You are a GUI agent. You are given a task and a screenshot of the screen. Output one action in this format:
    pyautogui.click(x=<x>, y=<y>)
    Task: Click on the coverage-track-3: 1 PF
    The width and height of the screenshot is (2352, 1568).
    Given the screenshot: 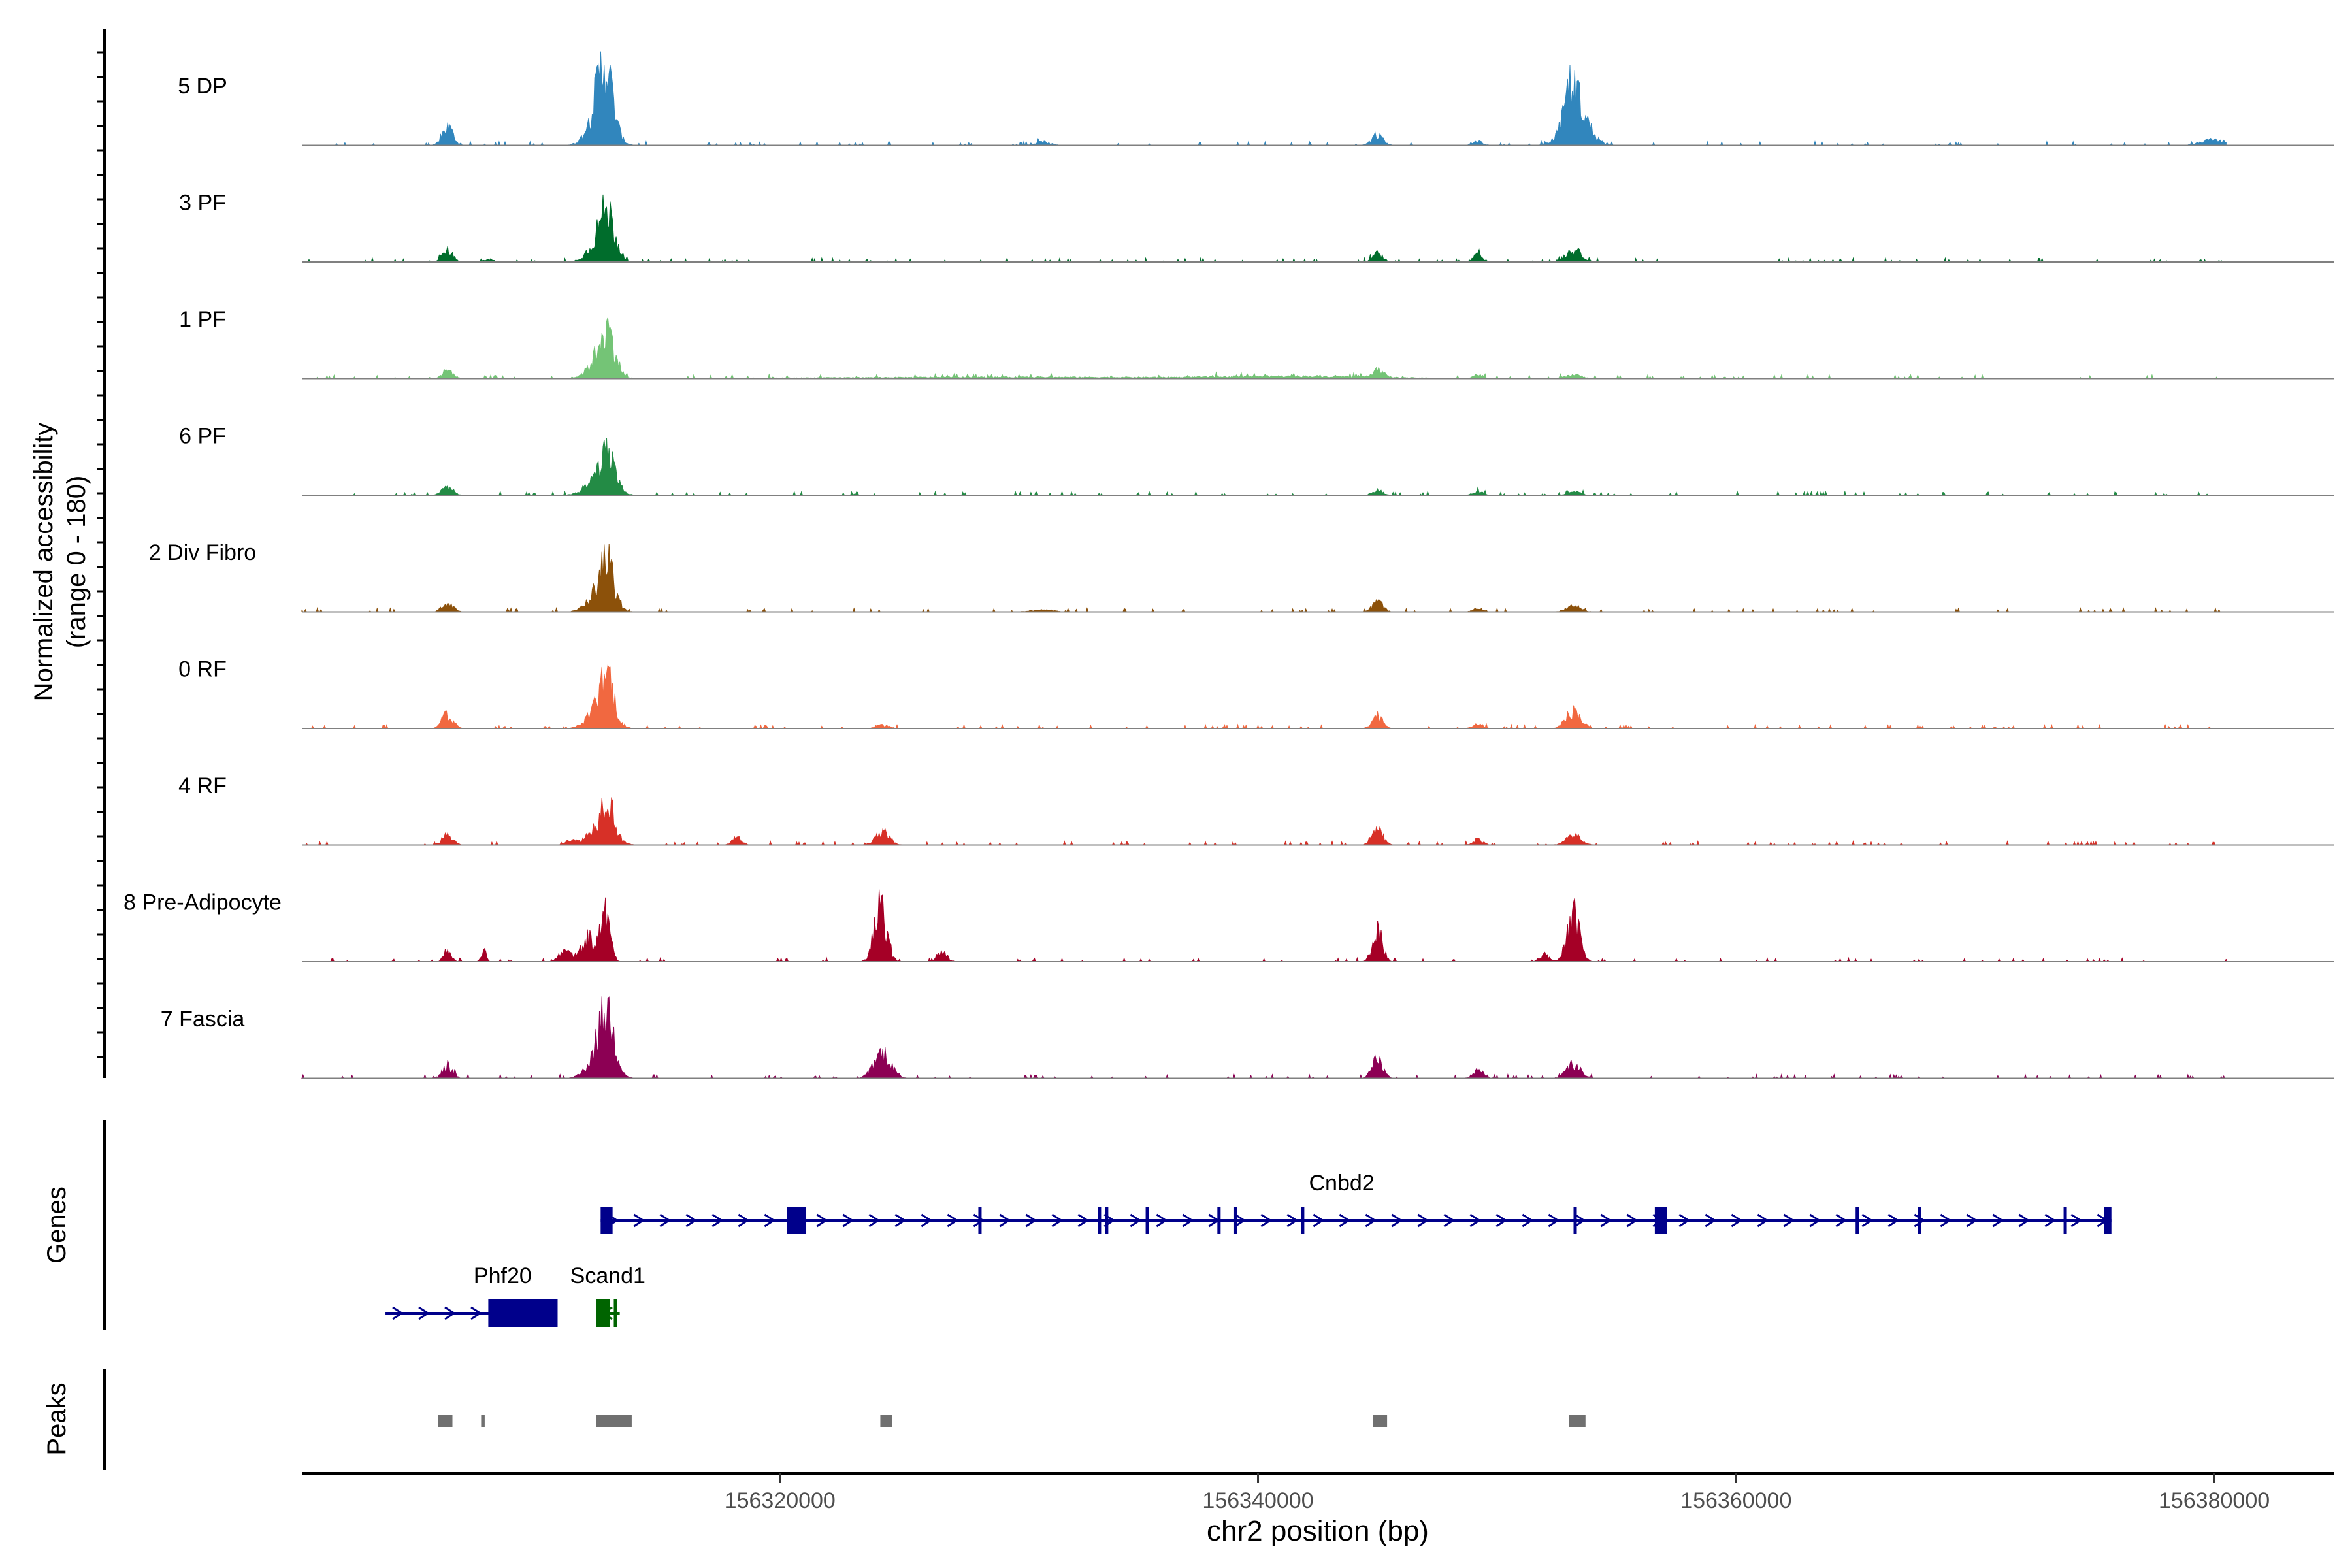 What is the action you would take?
    pyautogui.click(x=1256, y=343)
    